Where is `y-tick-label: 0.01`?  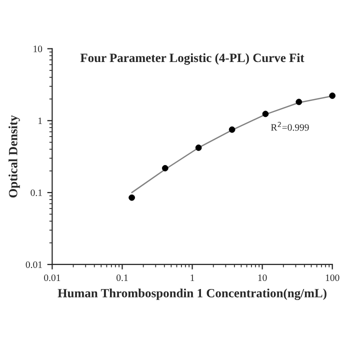 y-tick-label: 0.01 is located at coordinates (34, 264).